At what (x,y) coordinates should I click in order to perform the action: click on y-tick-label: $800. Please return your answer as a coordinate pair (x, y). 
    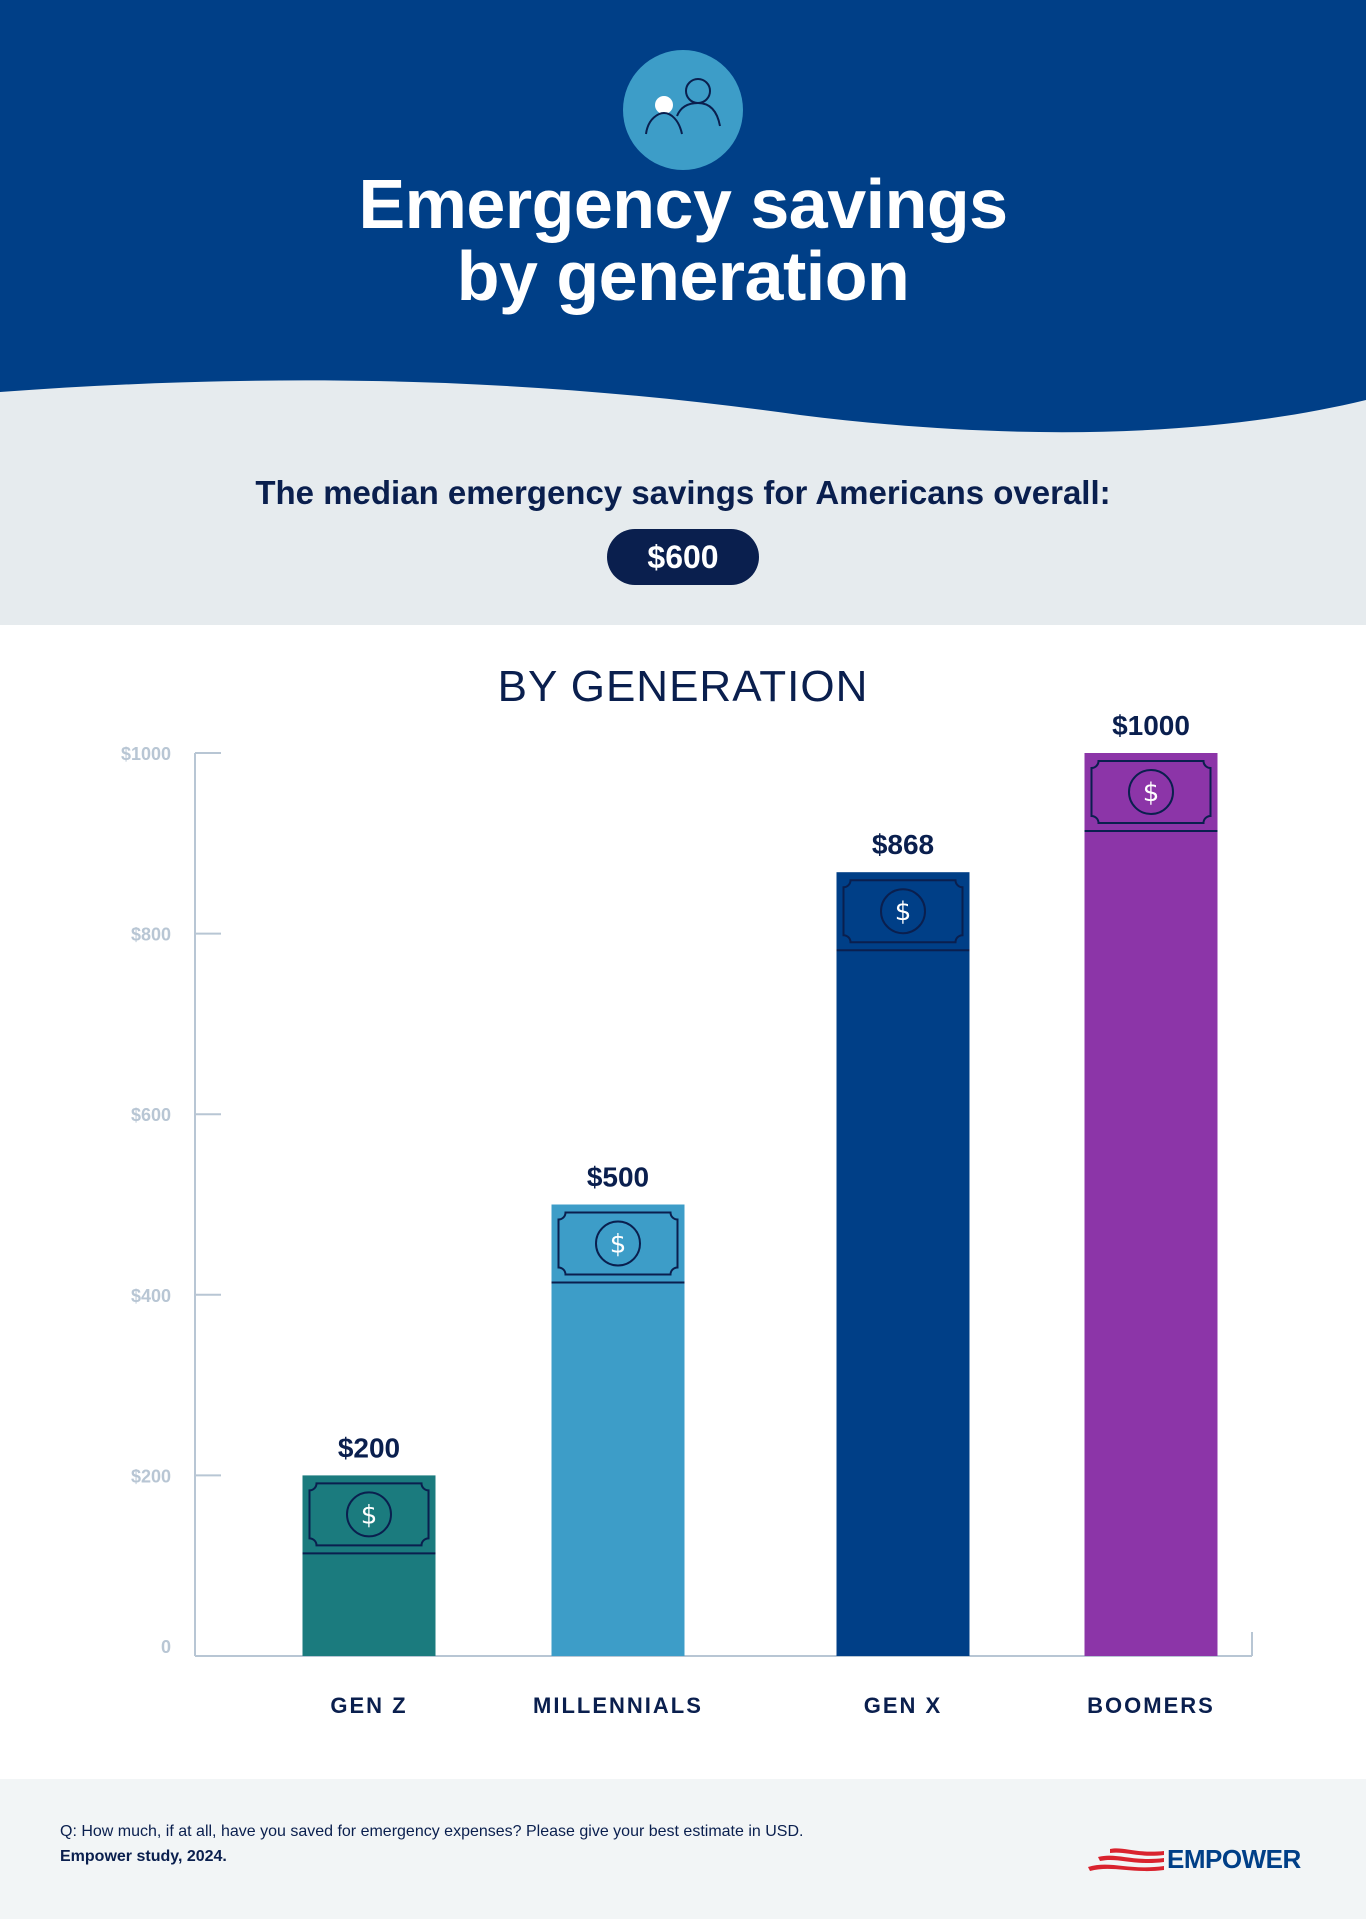
    Looking at the image, I should click on (151, 935).